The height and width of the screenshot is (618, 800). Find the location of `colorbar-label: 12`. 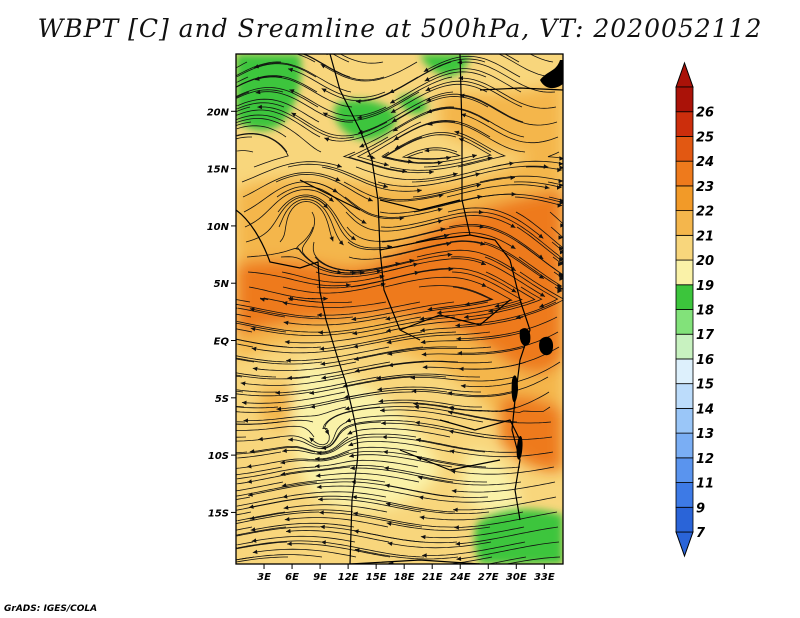

colorbar-label: 12 is located at coordinates (705, 459).